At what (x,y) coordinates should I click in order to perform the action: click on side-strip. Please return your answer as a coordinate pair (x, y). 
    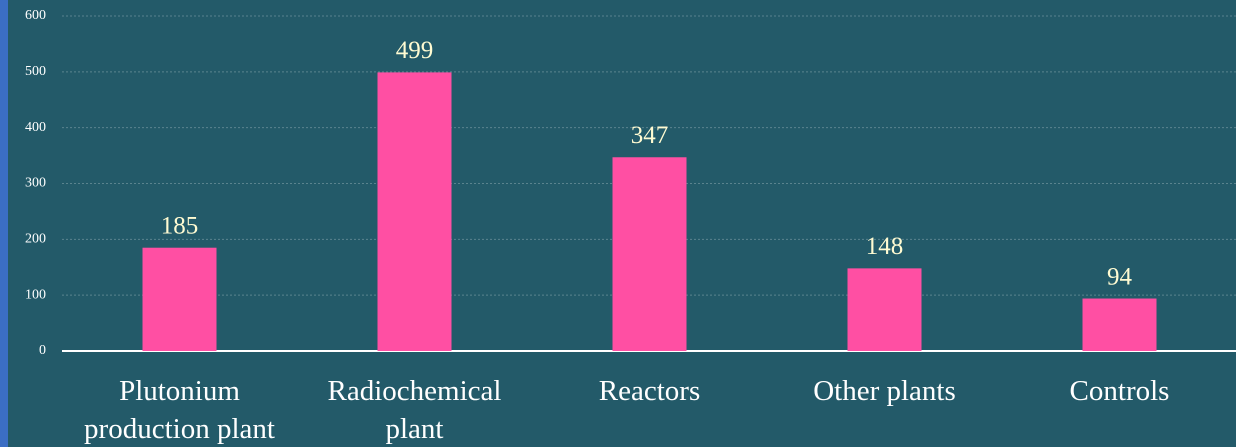
    Looking at the image, I should click on (4, 223).